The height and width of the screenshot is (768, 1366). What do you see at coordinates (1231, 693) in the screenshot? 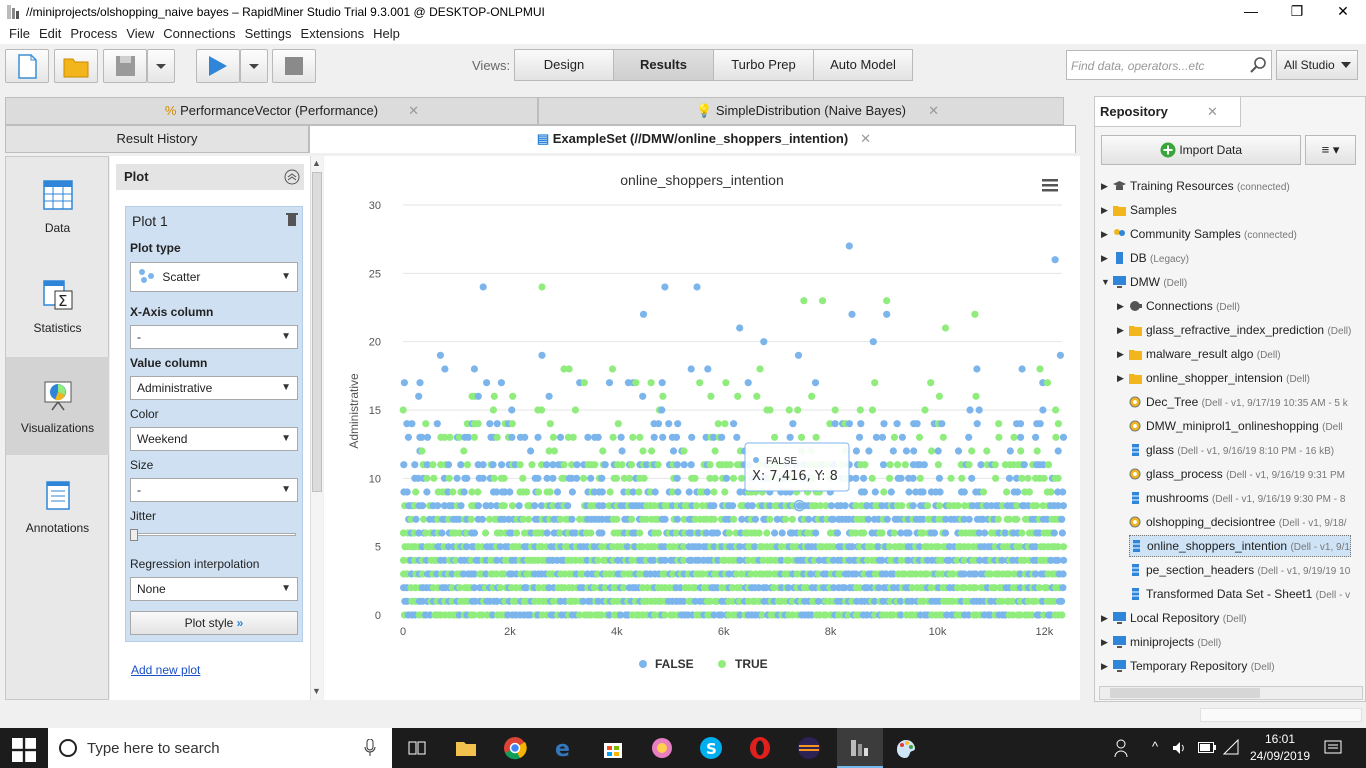
I see `repository-hscrollbar` at bounding box center [1231, 693].